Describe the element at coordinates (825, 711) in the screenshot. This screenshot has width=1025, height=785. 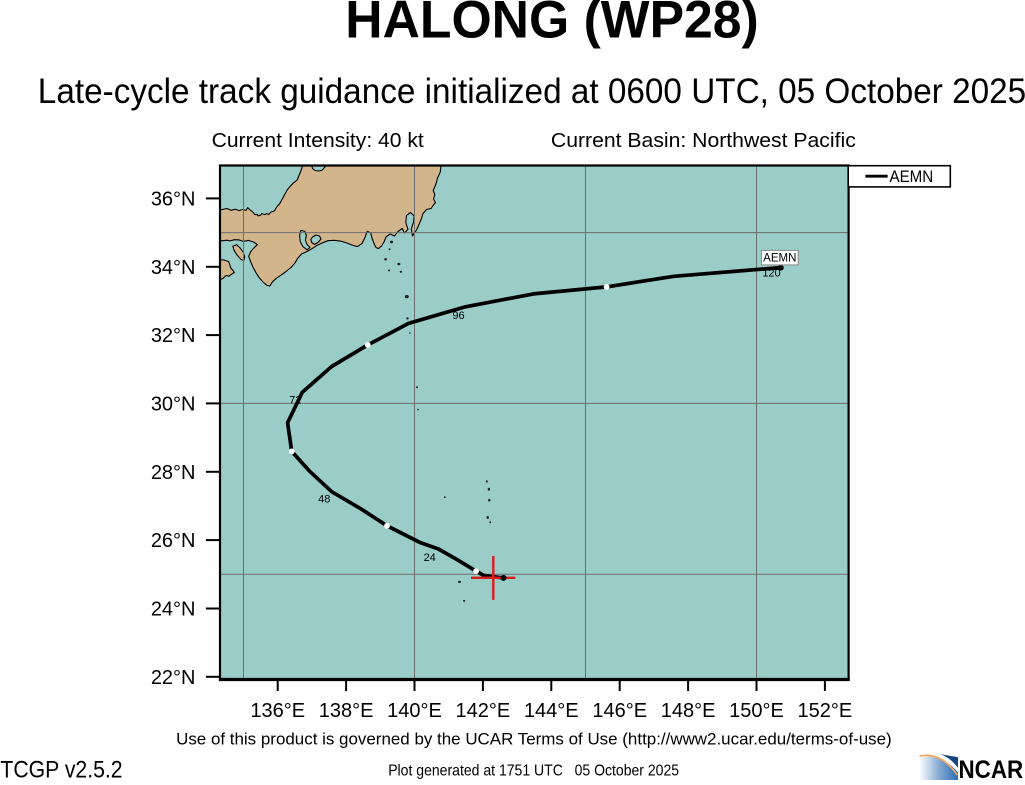
I see `svg-text: 152°E` at that location.